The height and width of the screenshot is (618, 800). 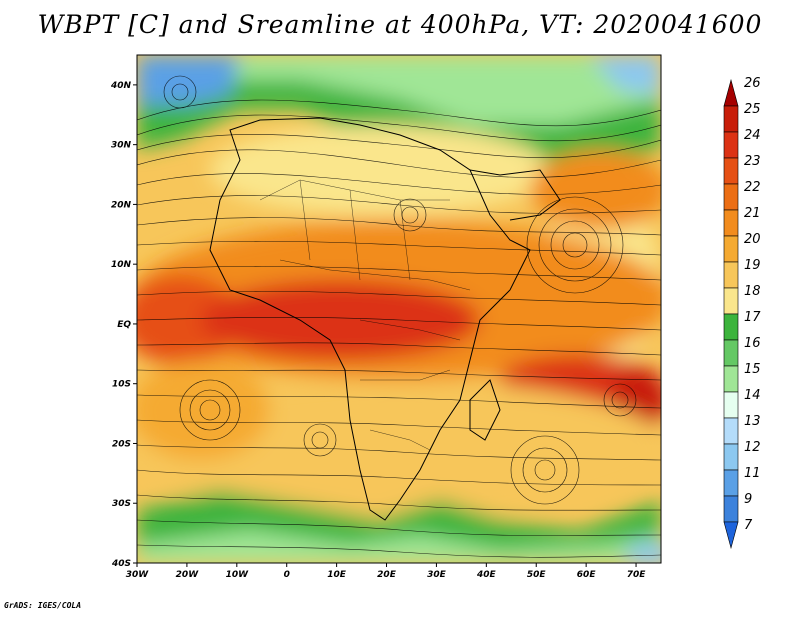 I want to click on lat-tick-label: 40S, so click(x=121, y=564).